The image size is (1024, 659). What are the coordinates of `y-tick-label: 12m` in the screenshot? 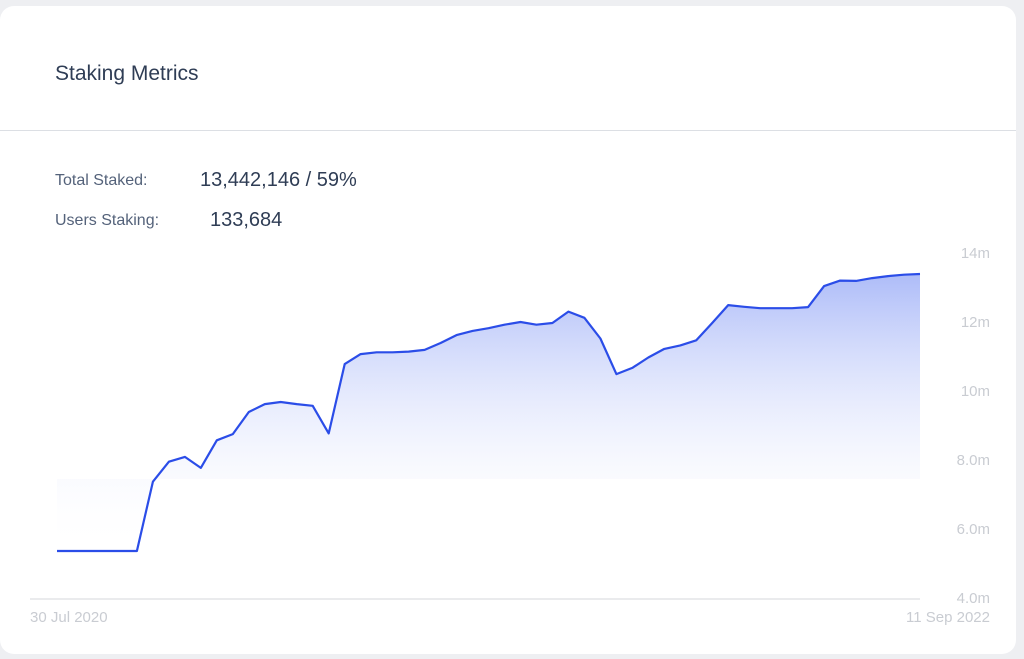 It's located at (975, 322).